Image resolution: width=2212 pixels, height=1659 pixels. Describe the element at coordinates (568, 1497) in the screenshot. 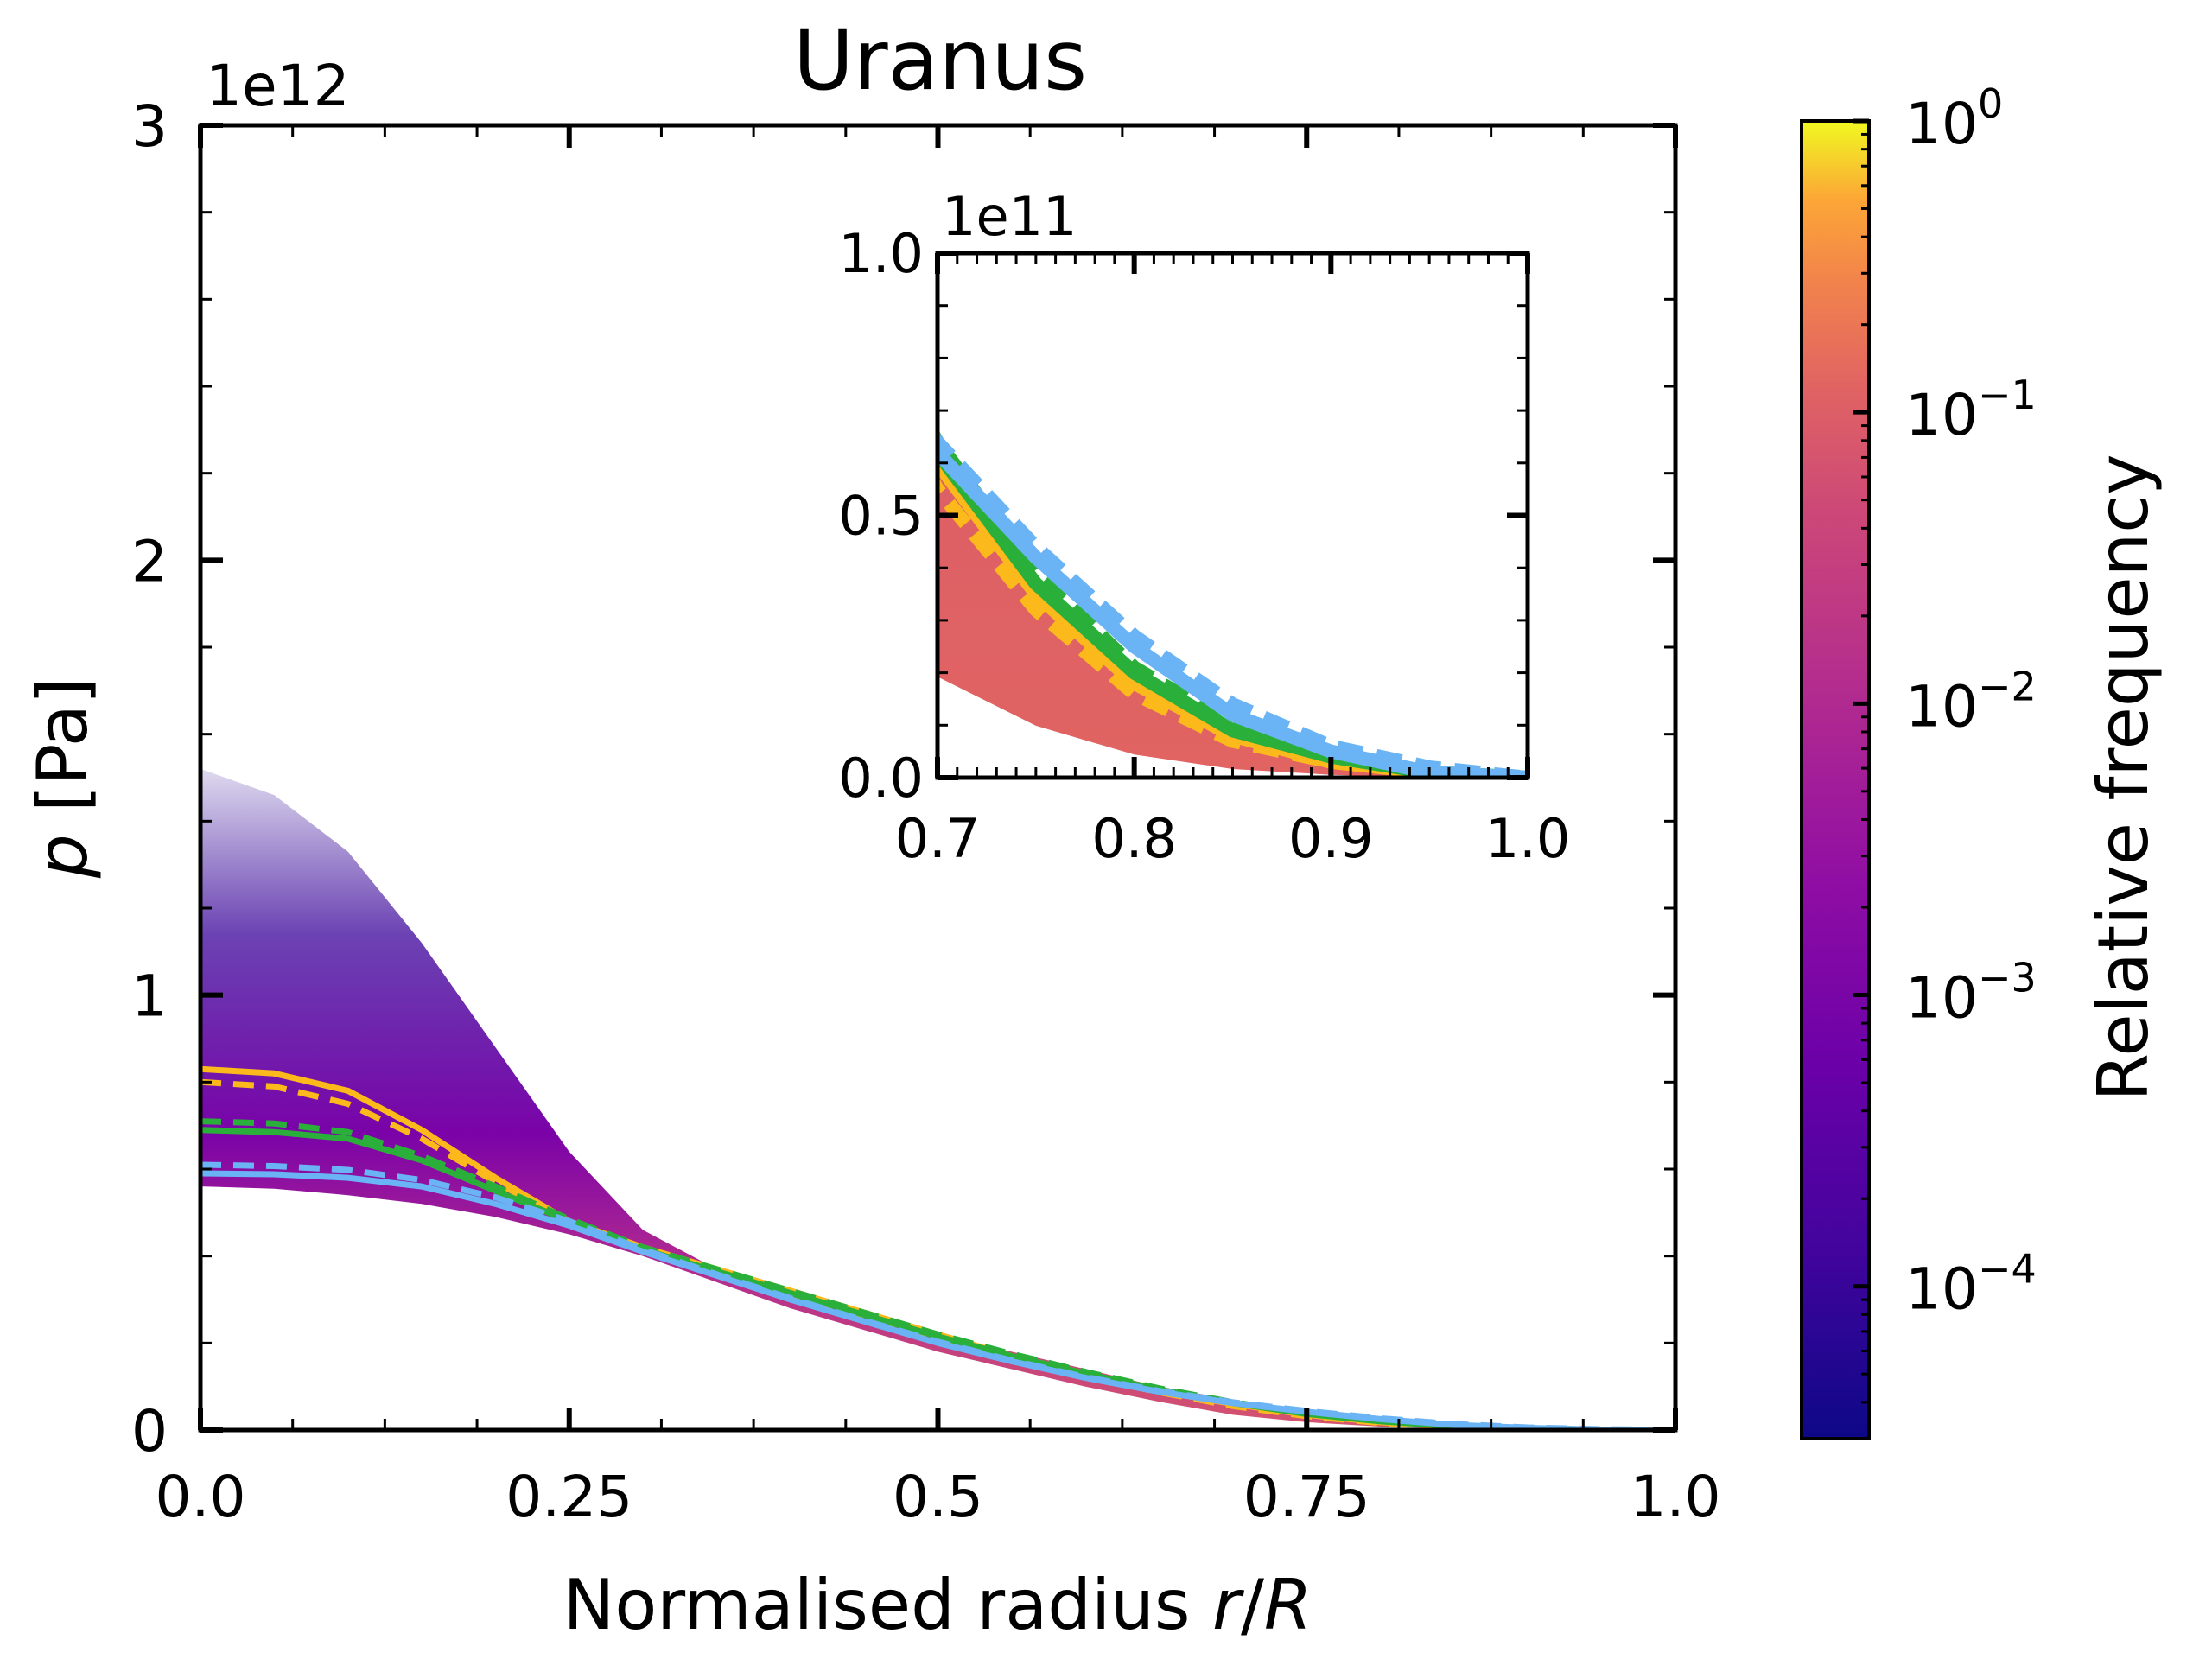

I see `x-tick-label: 0.25` at that location.